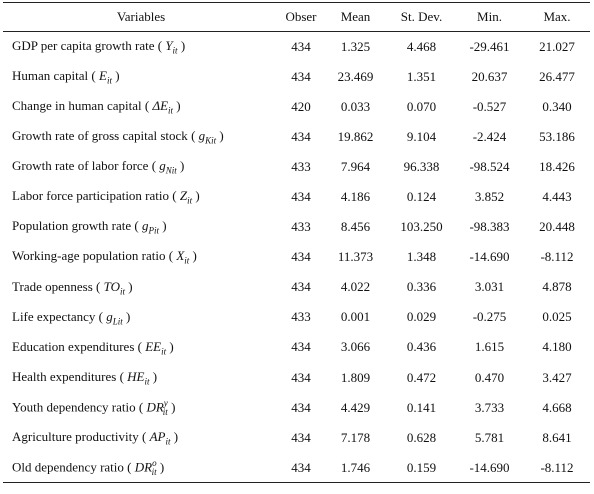 This screenshot has height=494, width=594. Describe the element at coordinates (421, 46) in the screenshot. I see `st-dev-cell: 4.468` at that location.